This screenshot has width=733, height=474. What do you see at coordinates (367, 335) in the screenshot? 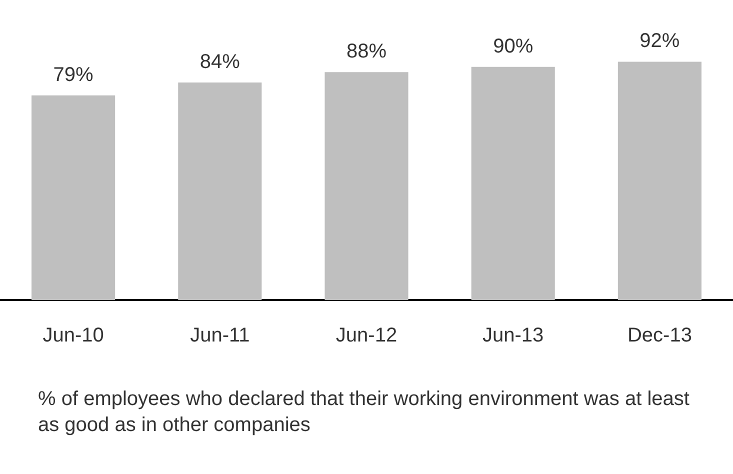
I see `x-tick-label: Jun-12` at bounding box center [367, 335].